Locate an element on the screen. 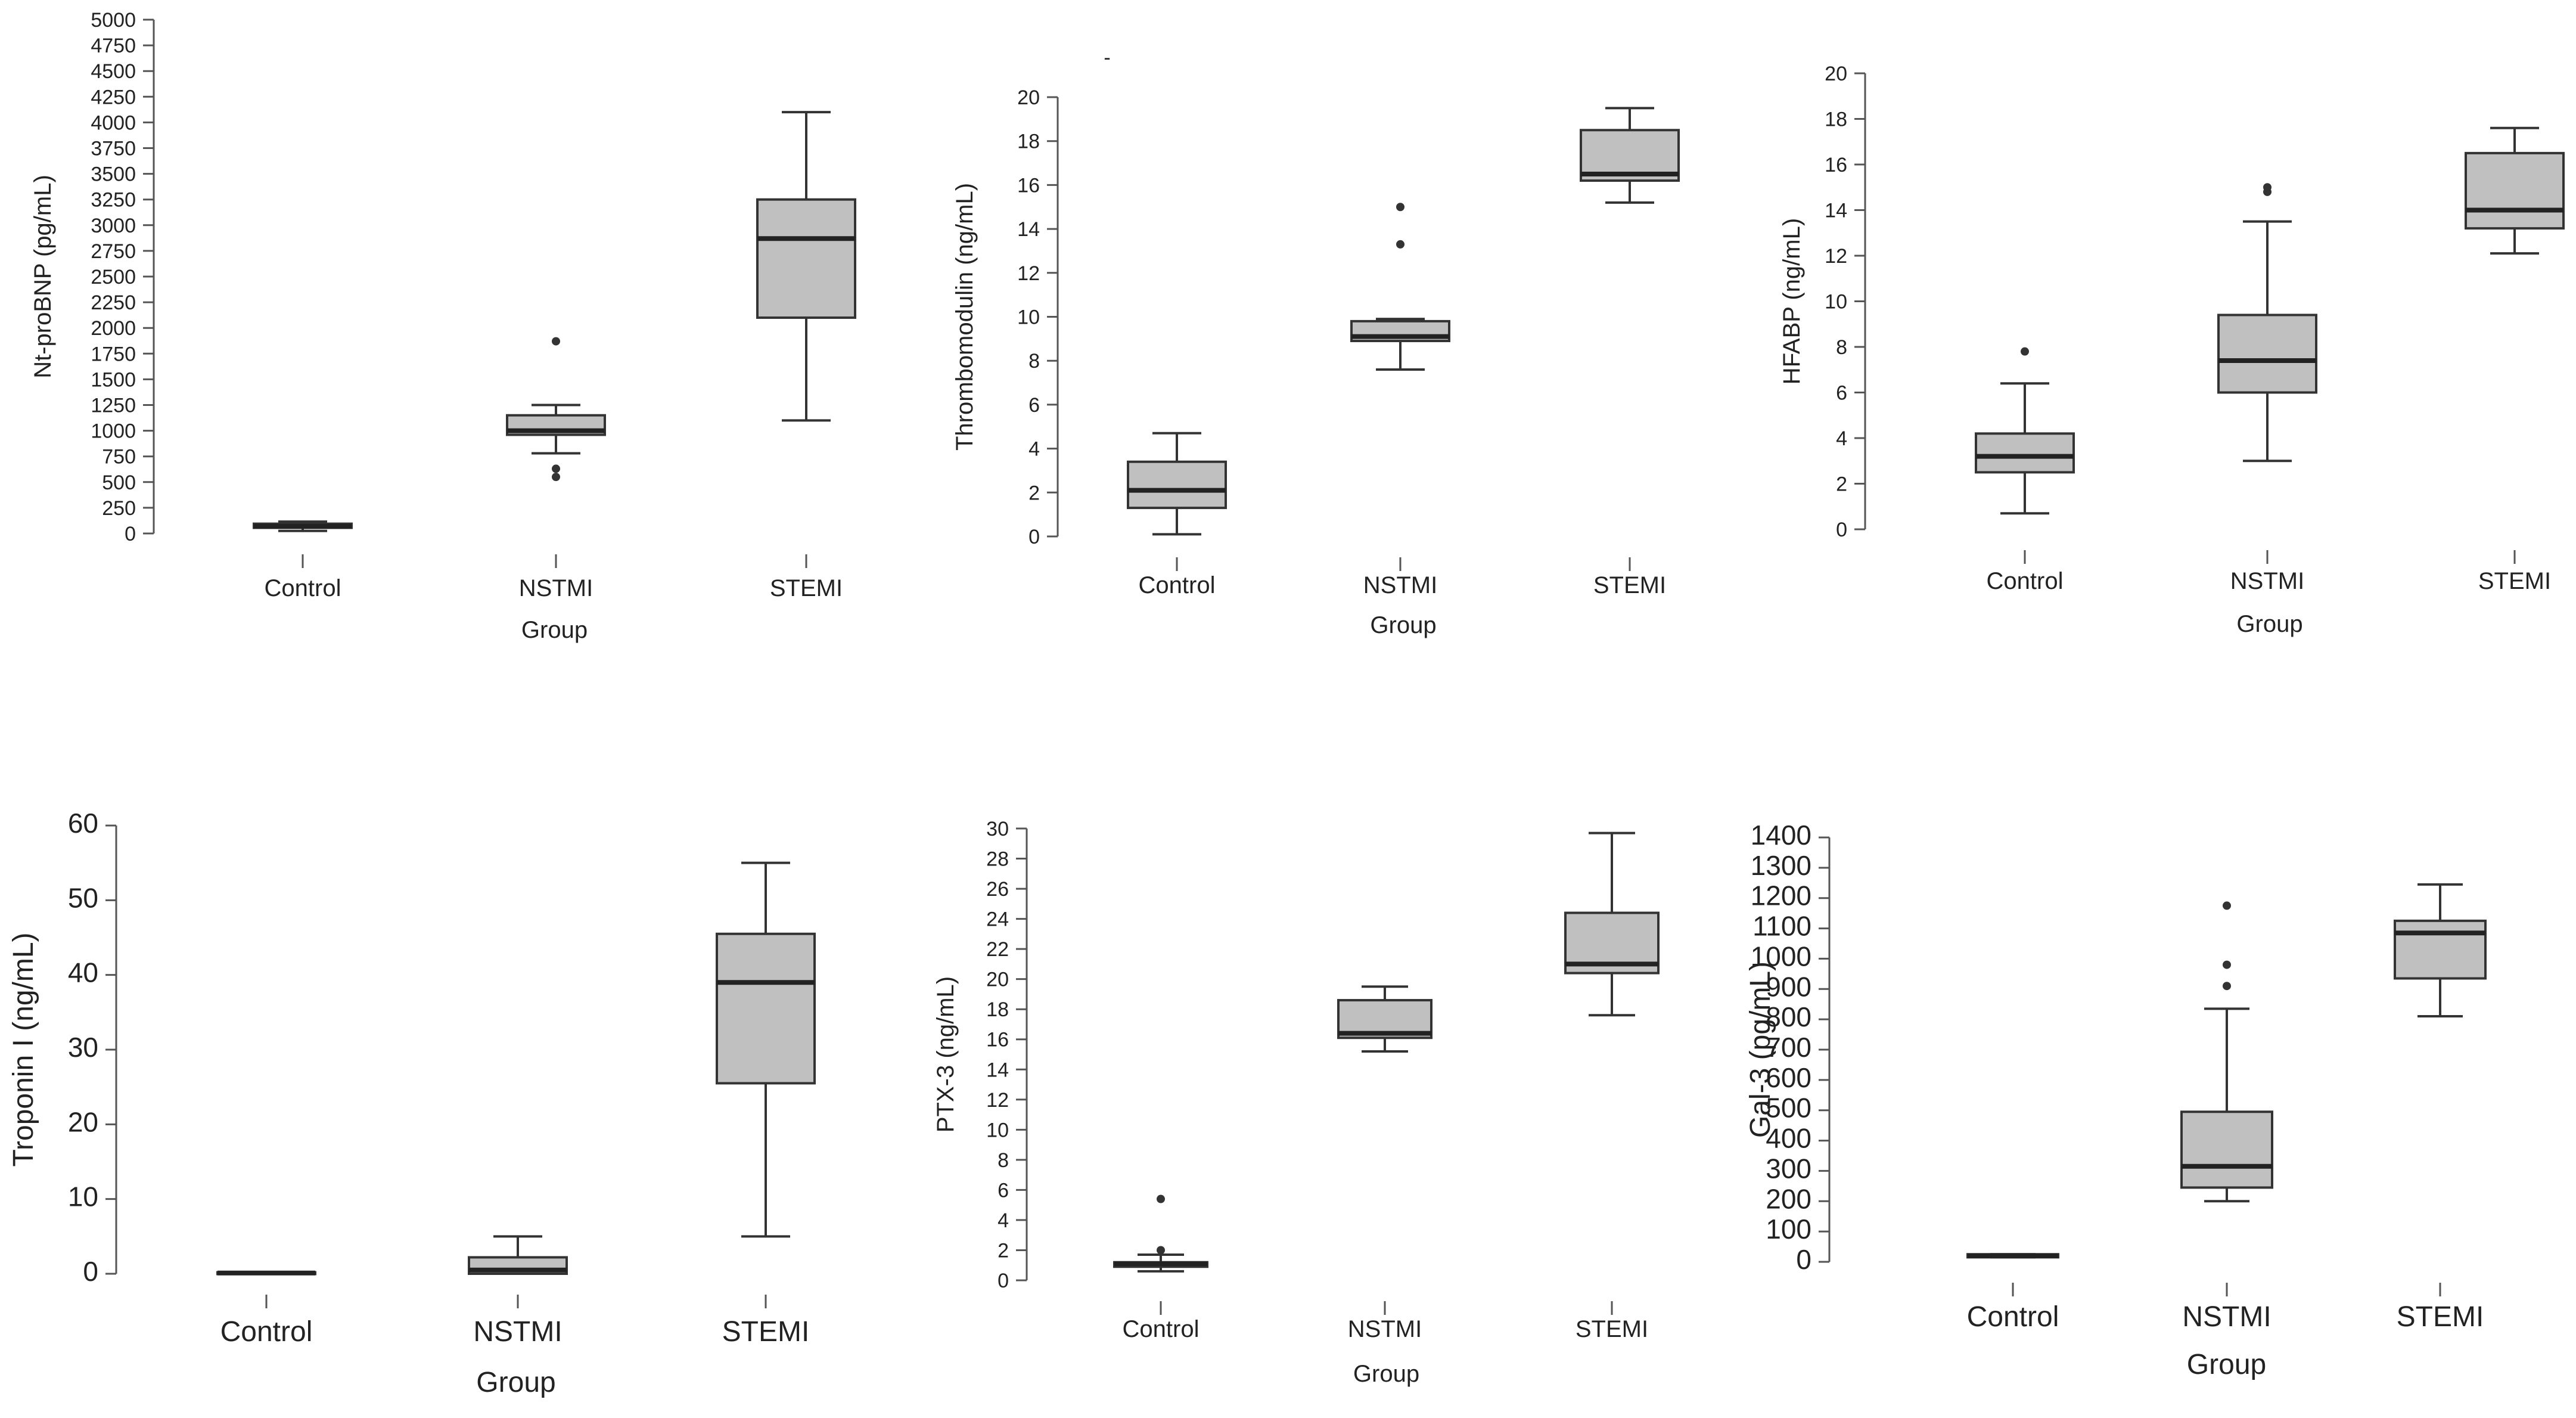 The width and height of the screenshot is (2576, 1418). y-tick-label: 3500 is located at coordinates (113, 174).